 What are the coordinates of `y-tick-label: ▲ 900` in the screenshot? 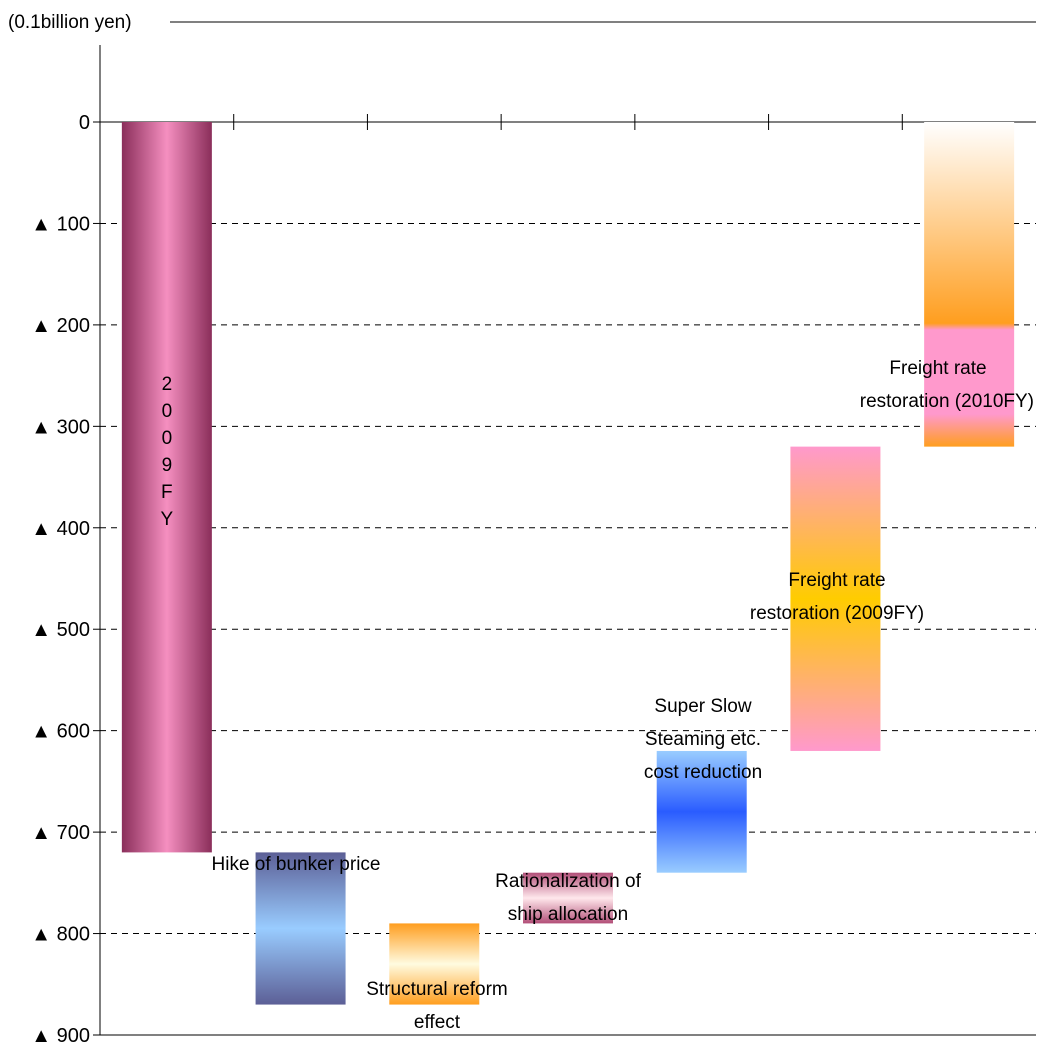 It's located at (60, 1035).